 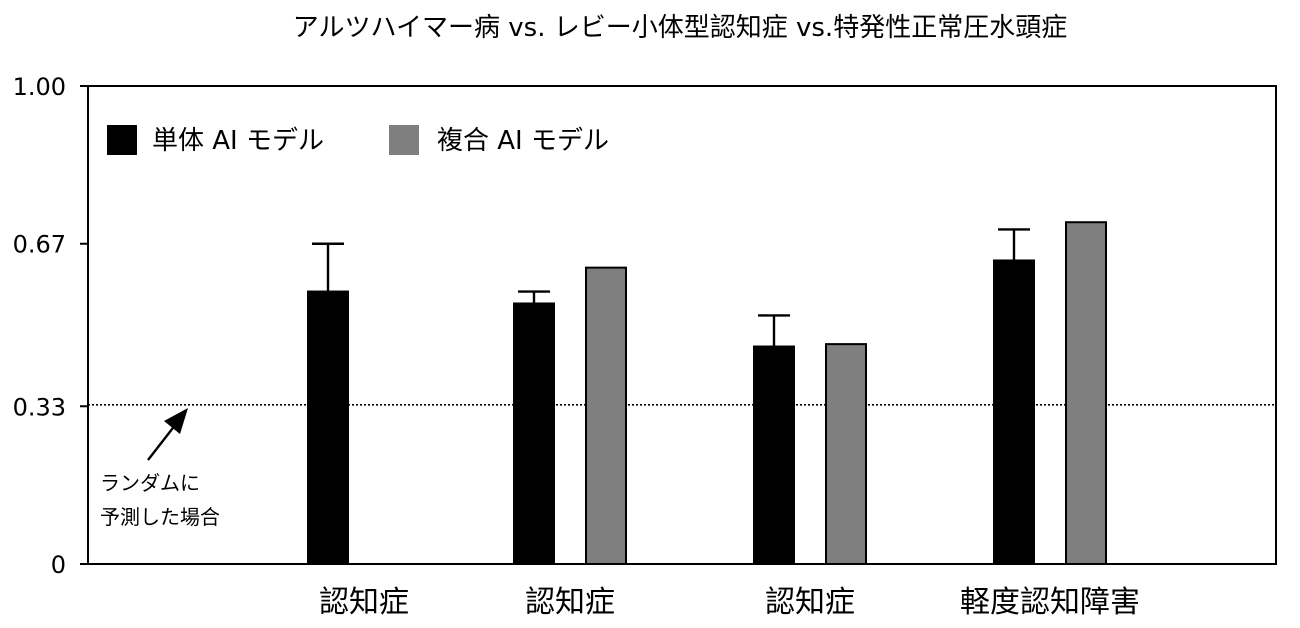 What do you see at coordinates (58, 565) in the screenshot?
I see `y-tick-label: 0` at bounding box center [58, 565].